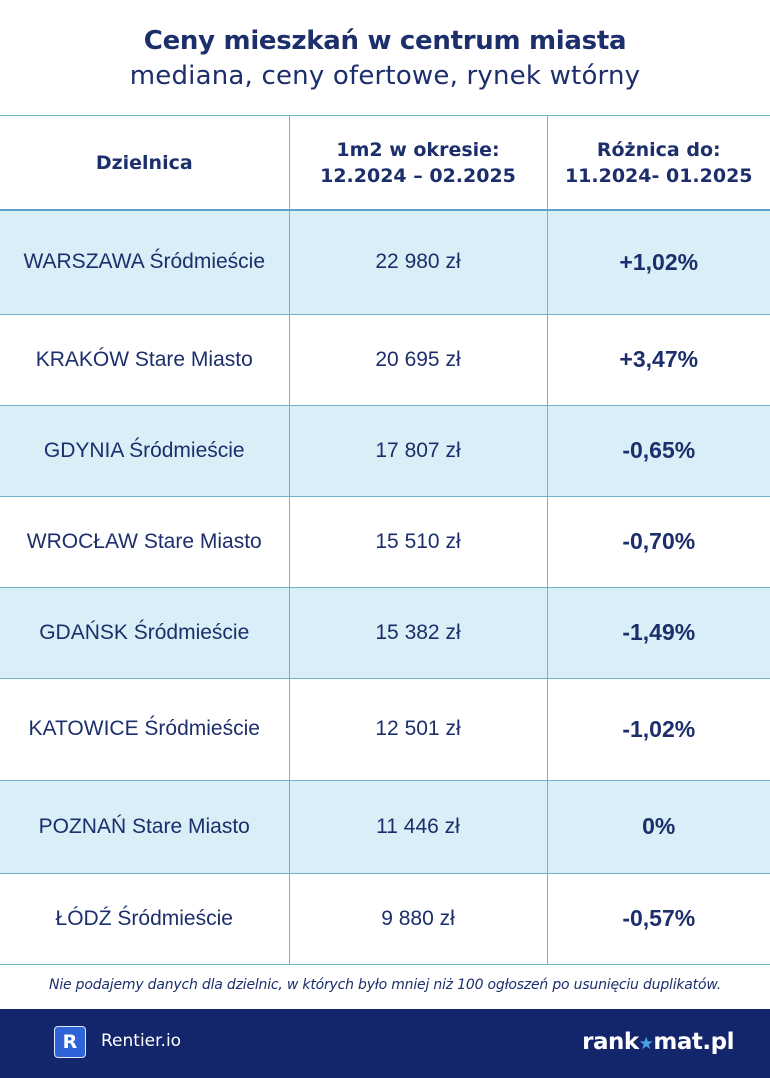 Image resolution: width=770 pixels, height=1078 pixels. I want to click on chart-subtitle: mediana, ceny ofertowe, rynek wtórny, so click(385, 76).